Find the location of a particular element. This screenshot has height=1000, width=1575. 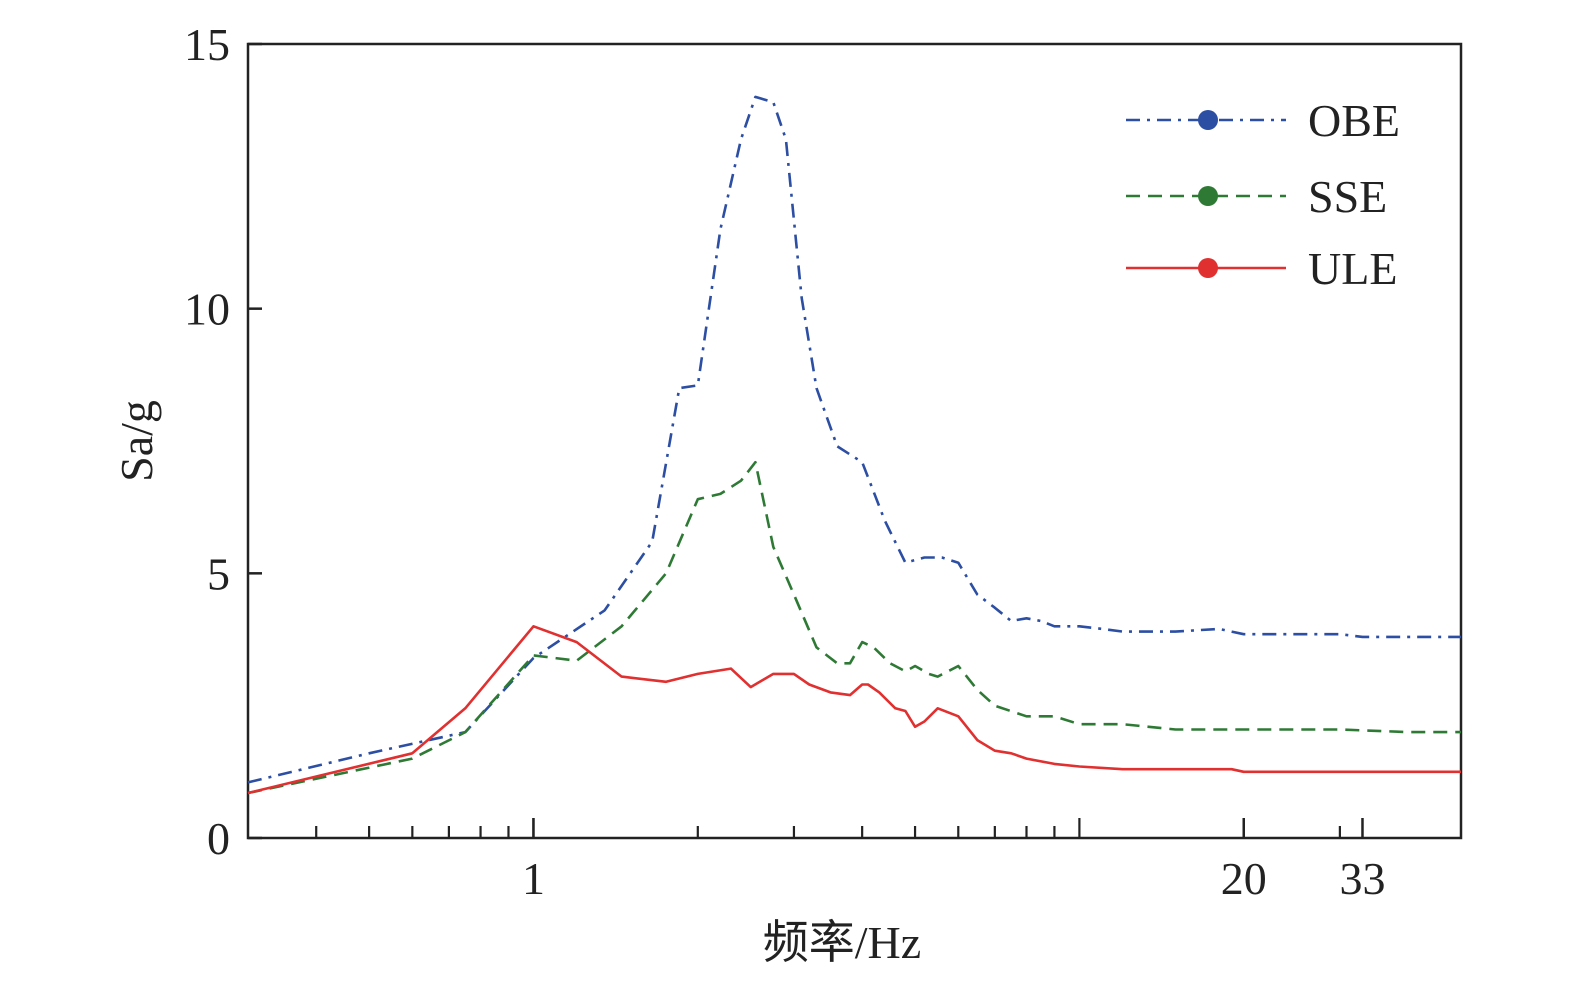

y-tick-label: 15 is located at coordinates (207, 44).